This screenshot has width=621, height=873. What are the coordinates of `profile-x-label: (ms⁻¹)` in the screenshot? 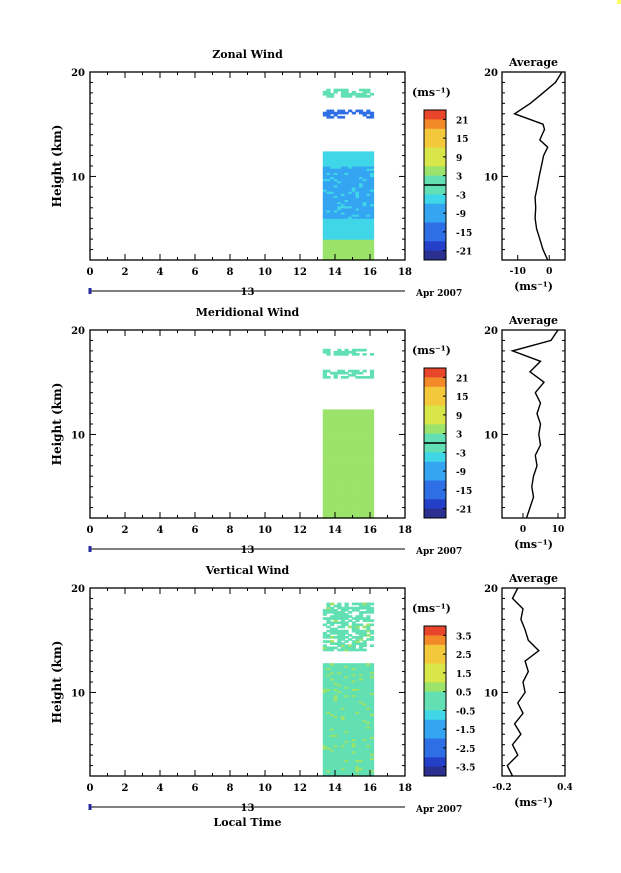 It's located at (533, 286).